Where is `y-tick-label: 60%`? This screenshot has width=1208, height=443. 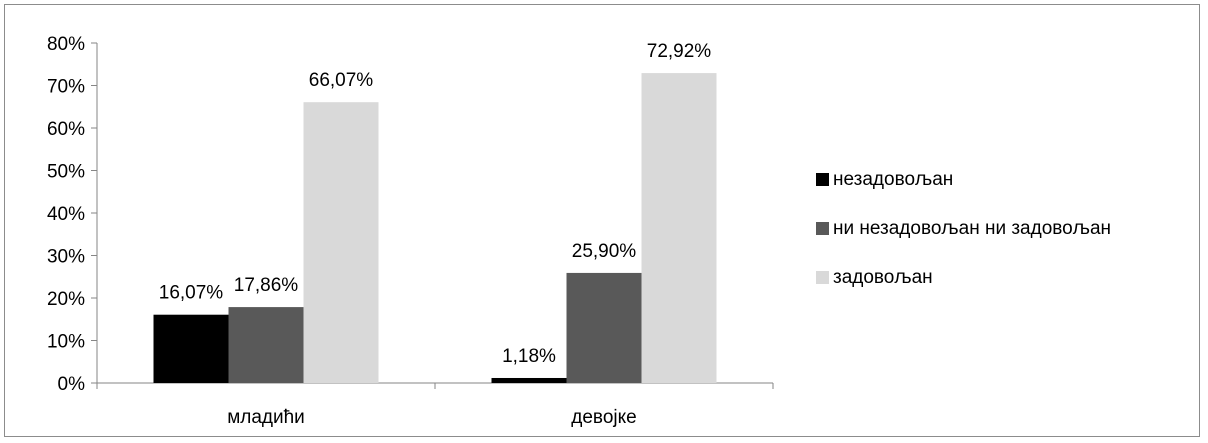 y-tick-label: 60% is located at coordinates (66, 129).